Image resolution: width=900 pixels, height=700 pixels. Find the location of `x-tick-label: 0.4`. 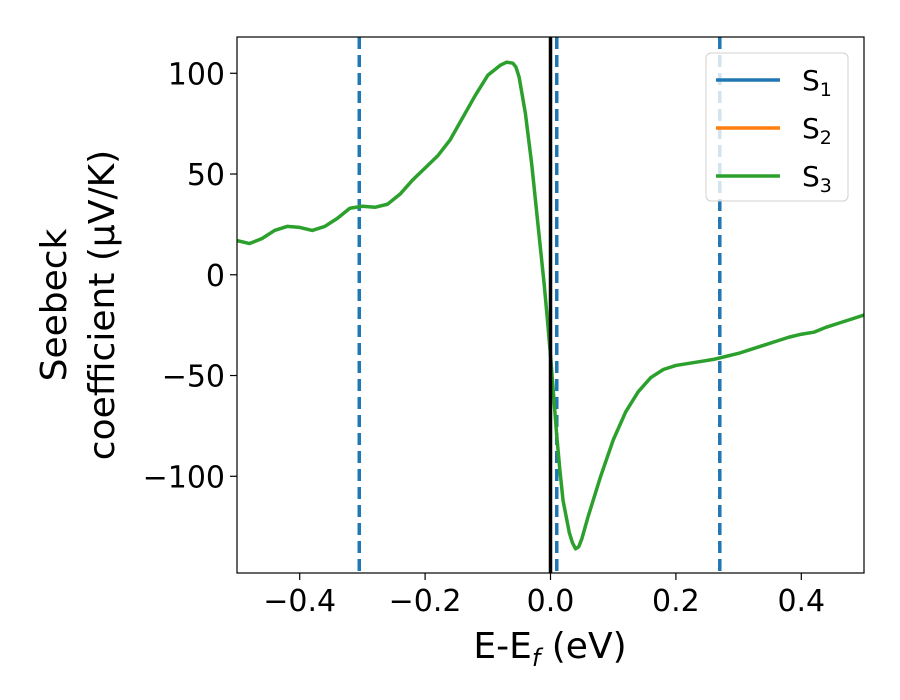

x-tick-label: 0.4 is located at coordinates (801, 601).